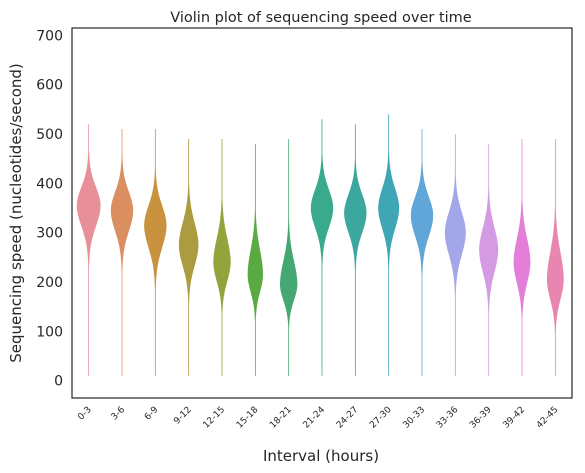 This screenshot has width=585, height=473. Describe the element at coordinates (58, 382) in the screenshot. I see `y-tick-label: 0` at that location.